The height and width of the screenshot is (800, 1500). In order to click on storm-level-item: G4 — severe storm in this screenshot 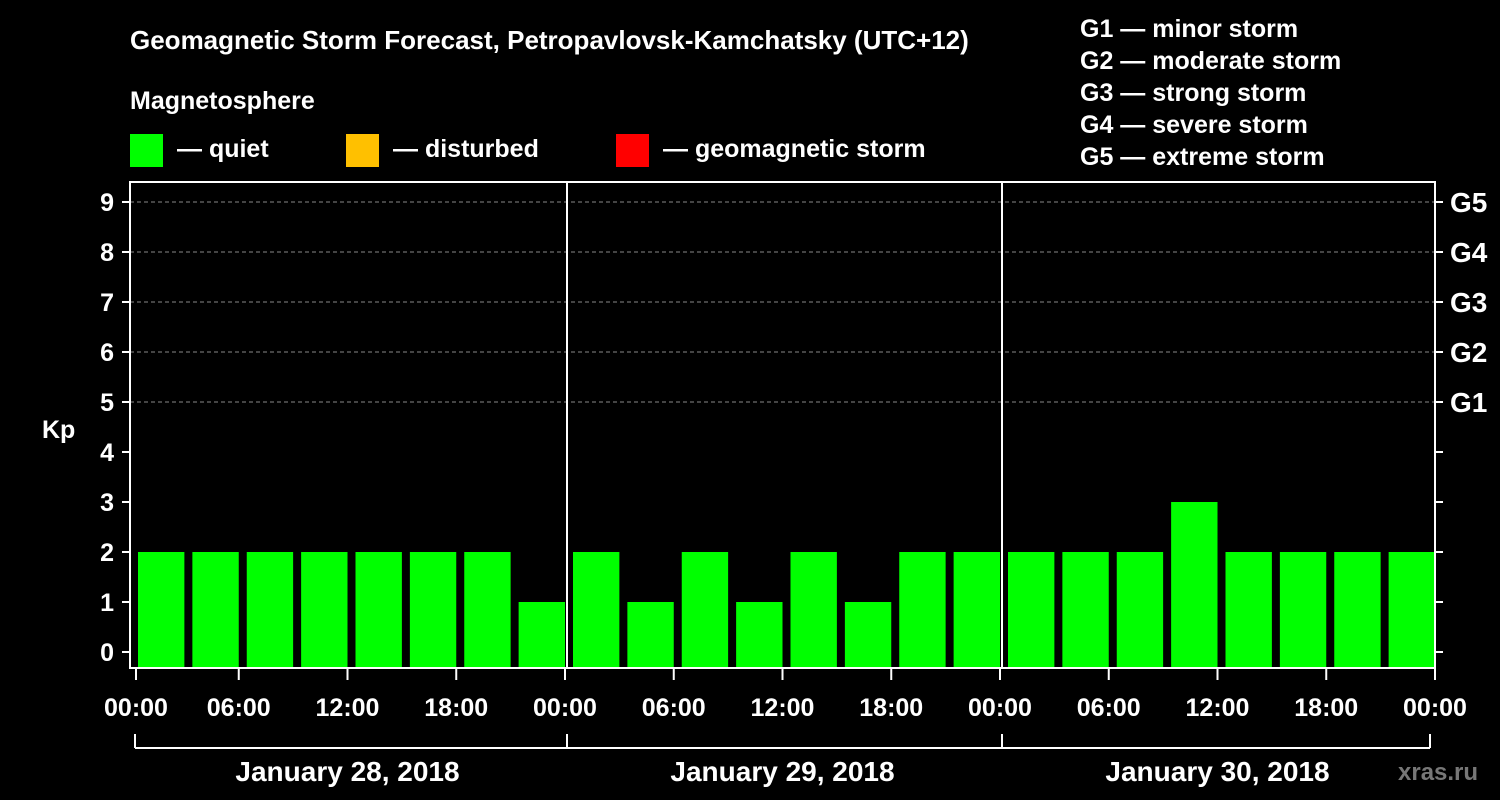, I will do `click(1194, 125)`.